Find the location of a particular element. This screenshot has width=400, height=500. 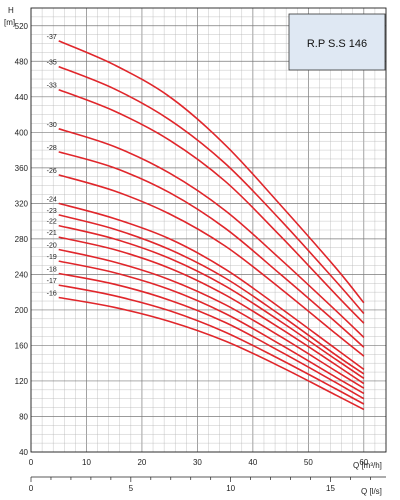

x-tick-label: 20 is located at coordinates (141, 462).